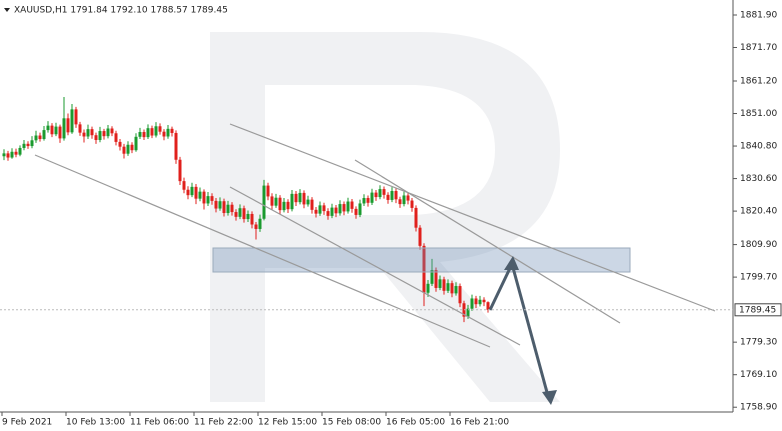 Image resolution: width=782 pixels, height=431 pixels. Describe the element at coordinates (758, 245) in the screenshot. I see `y-tick-label: 1809.90` at that location.